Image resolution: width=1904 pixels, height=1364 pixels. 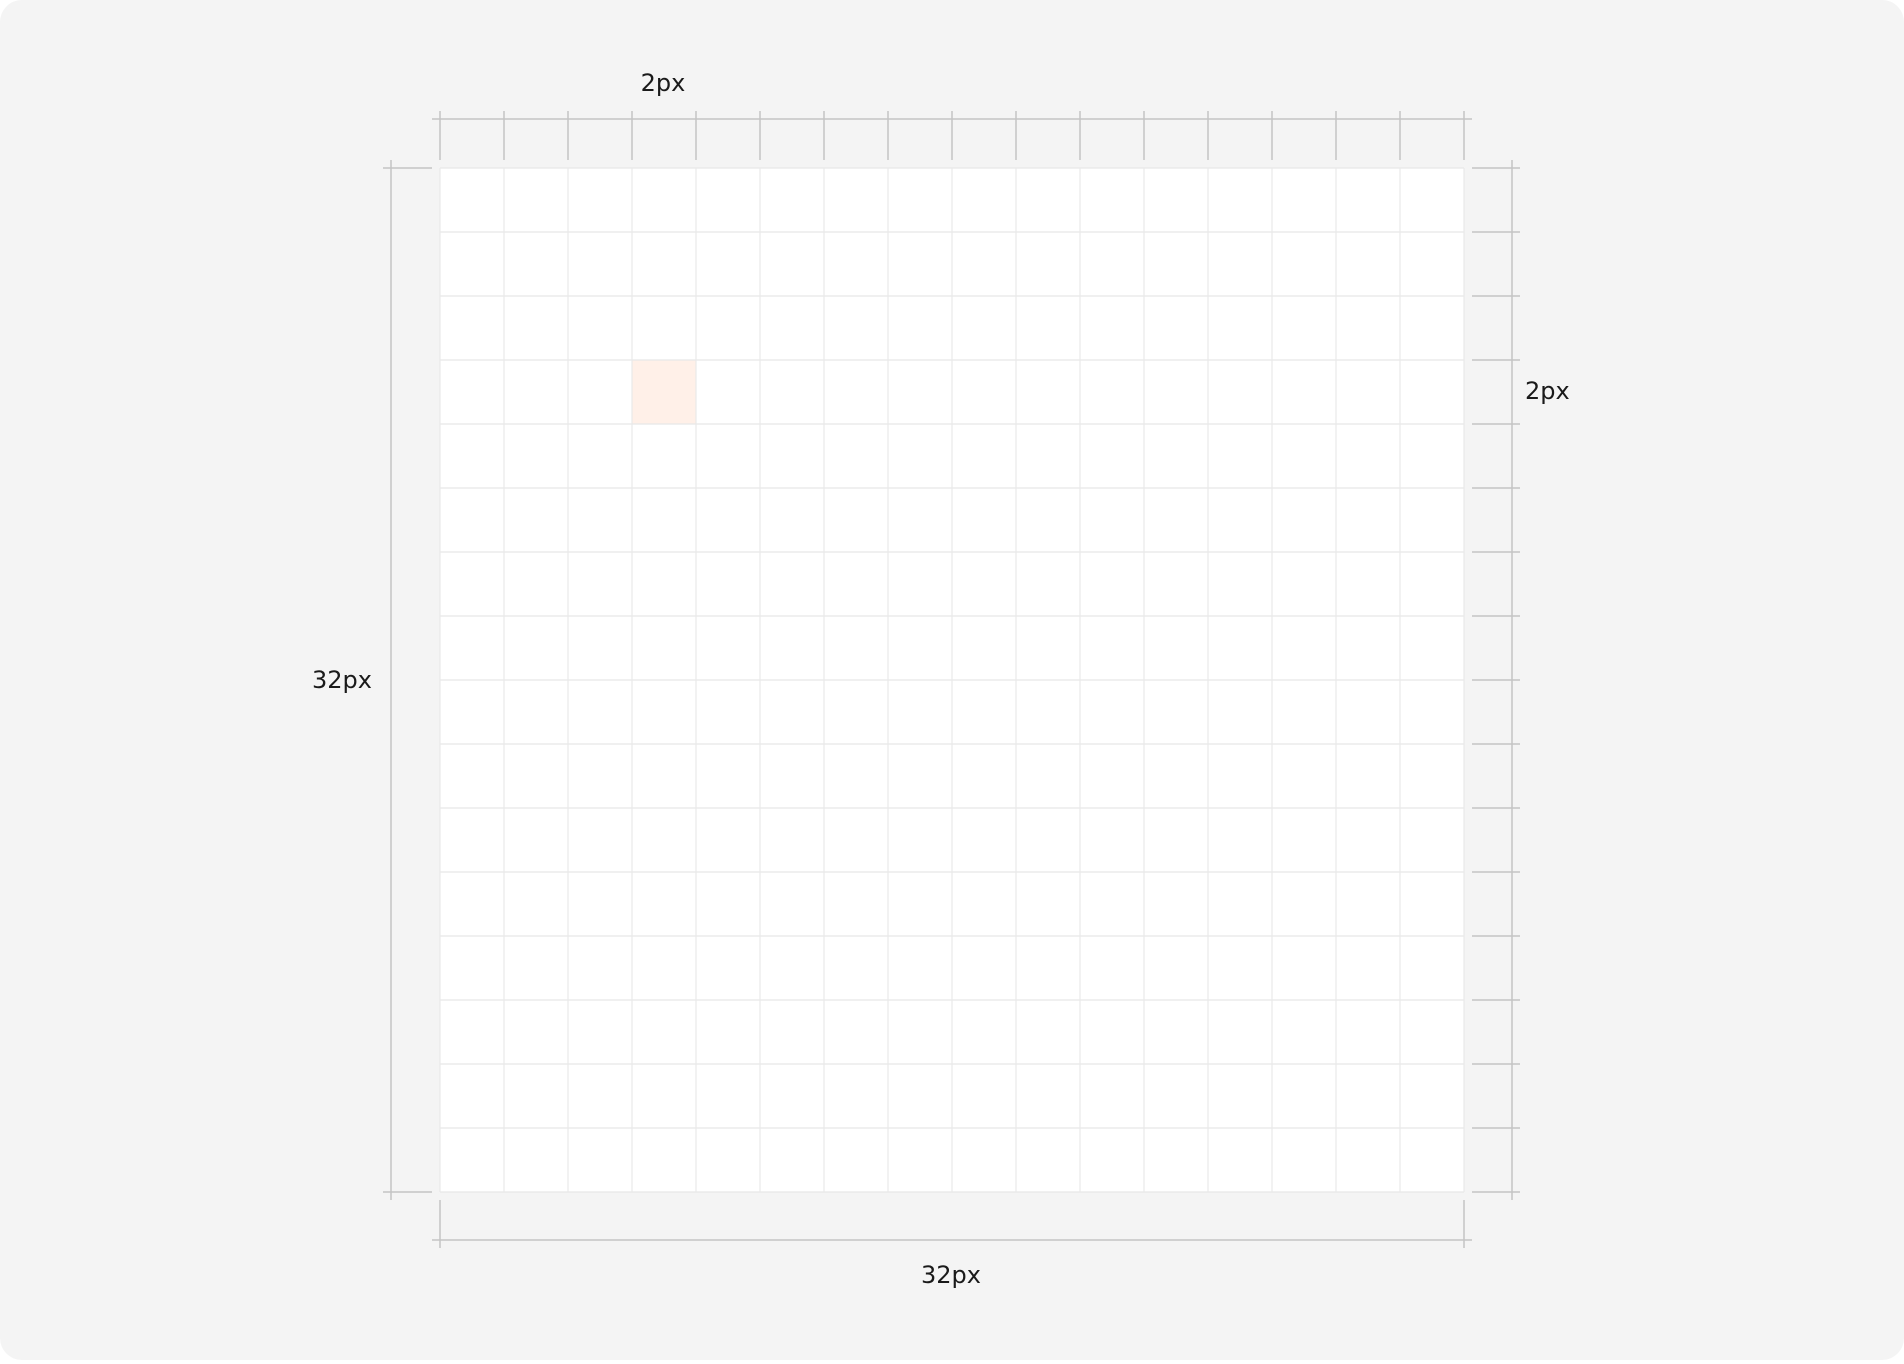 What do you see at coordinates (951, 1275) in the screenshot?
I see `bottom-label: 32px` at bounding box center [951, 1275].